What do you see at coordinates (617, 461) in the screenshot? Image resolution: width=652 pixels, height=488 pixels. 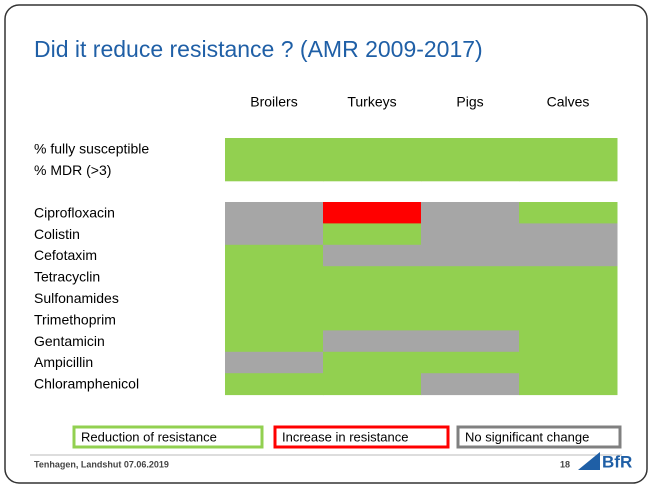 I see `logo: BfR` at bounding box center [617, 461].